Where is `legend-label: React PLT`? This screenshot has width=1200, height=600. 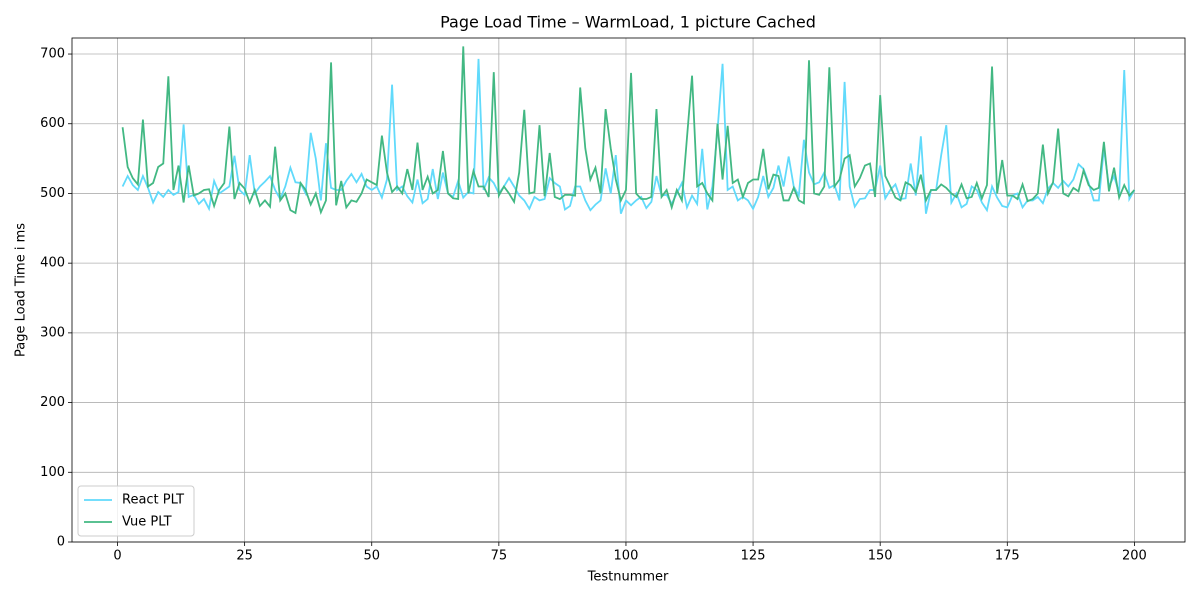 legend-label: React PLT is located at coordinates (153, 500).